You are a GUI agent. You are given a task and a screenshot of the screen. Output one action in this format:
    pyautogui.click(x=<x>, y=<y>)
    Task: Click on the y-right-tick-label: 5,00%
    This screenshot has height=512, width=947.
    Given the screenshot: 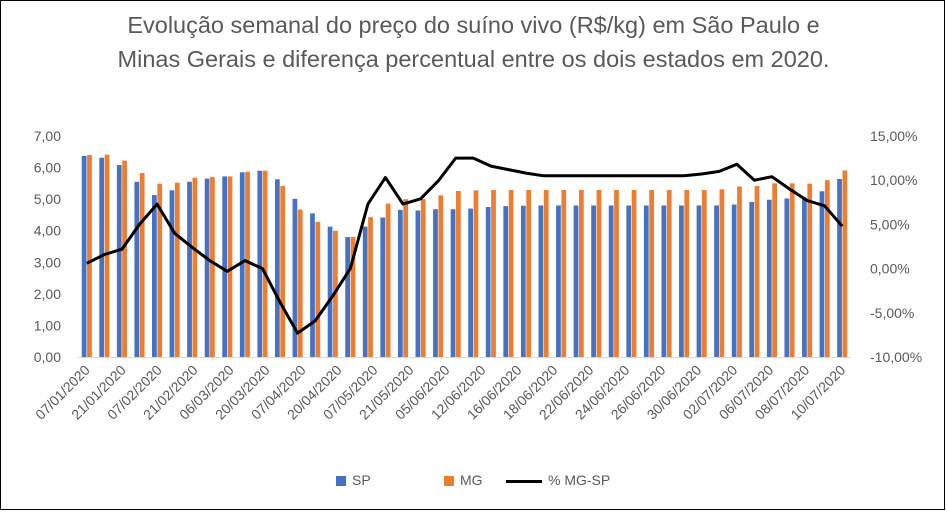 What is the action you would take?
    pyautogui.click(x=890, y=224)
    